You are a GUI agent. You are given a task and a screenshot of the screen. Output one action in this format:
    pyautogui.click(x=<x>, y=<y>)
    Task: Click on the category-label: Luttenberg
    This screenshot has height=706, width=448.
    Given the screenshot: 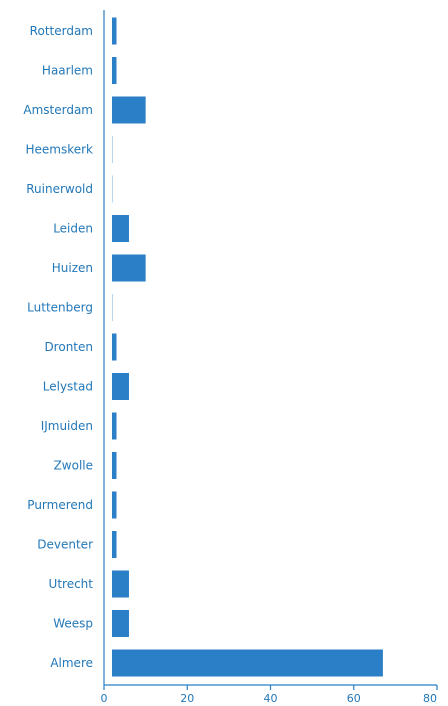 What is the action you would take?
    pyautogui.click(x=60, y=308)
    